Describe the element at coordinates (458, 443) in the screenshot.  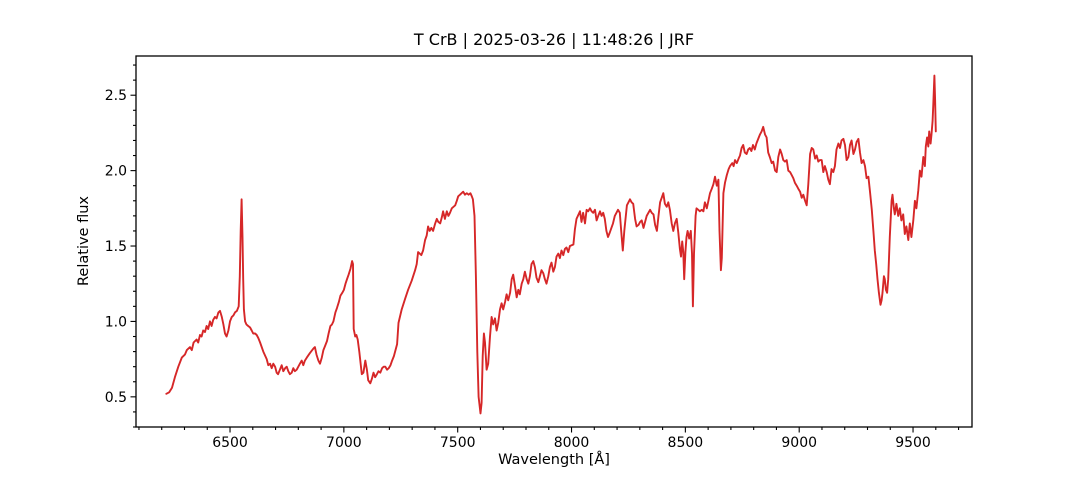
I see `x-tick-label: 7500` at that location.